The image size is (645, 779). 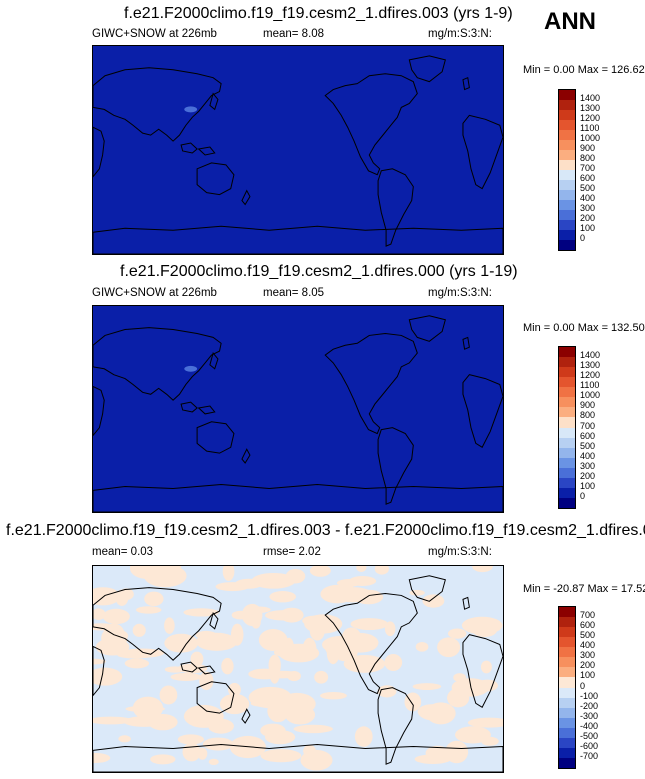 I want to click on colorbar-tick-label: 1000, so click(x=590, y=138).